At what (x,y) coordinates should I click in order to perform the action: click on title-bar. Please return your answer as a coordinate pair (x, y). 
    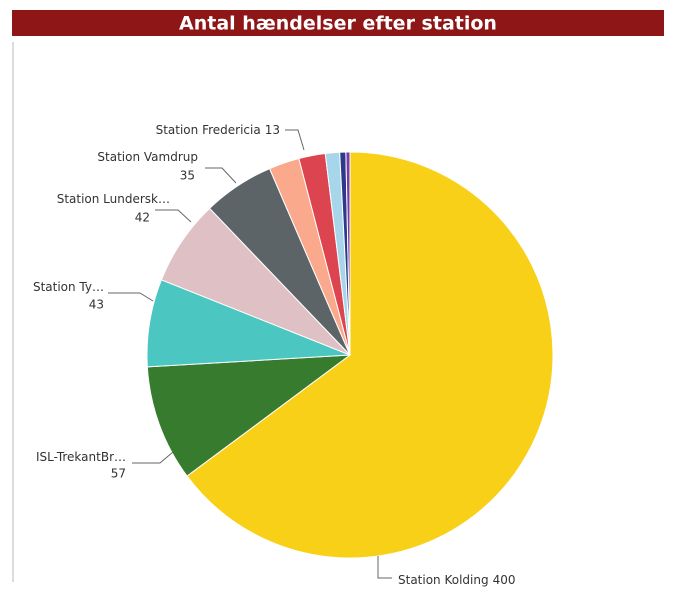
    Looking at the image, I should click on (338, 23).